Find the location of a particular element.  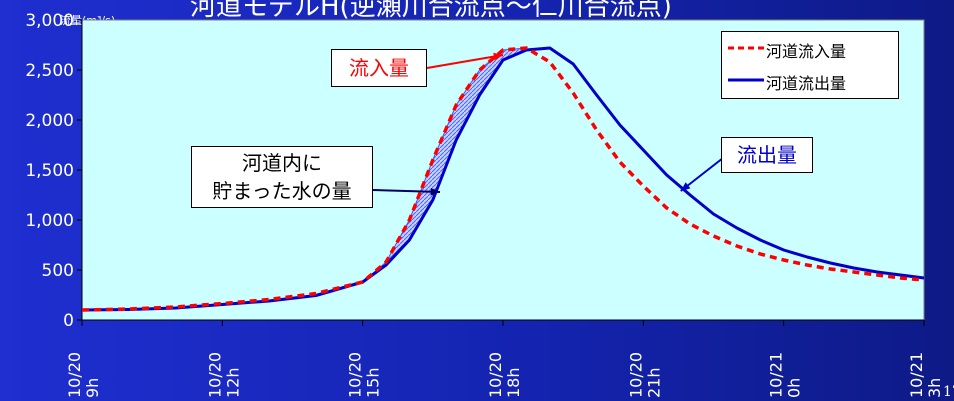

legend-swatch-outflow is located at coordinates (746, 80).